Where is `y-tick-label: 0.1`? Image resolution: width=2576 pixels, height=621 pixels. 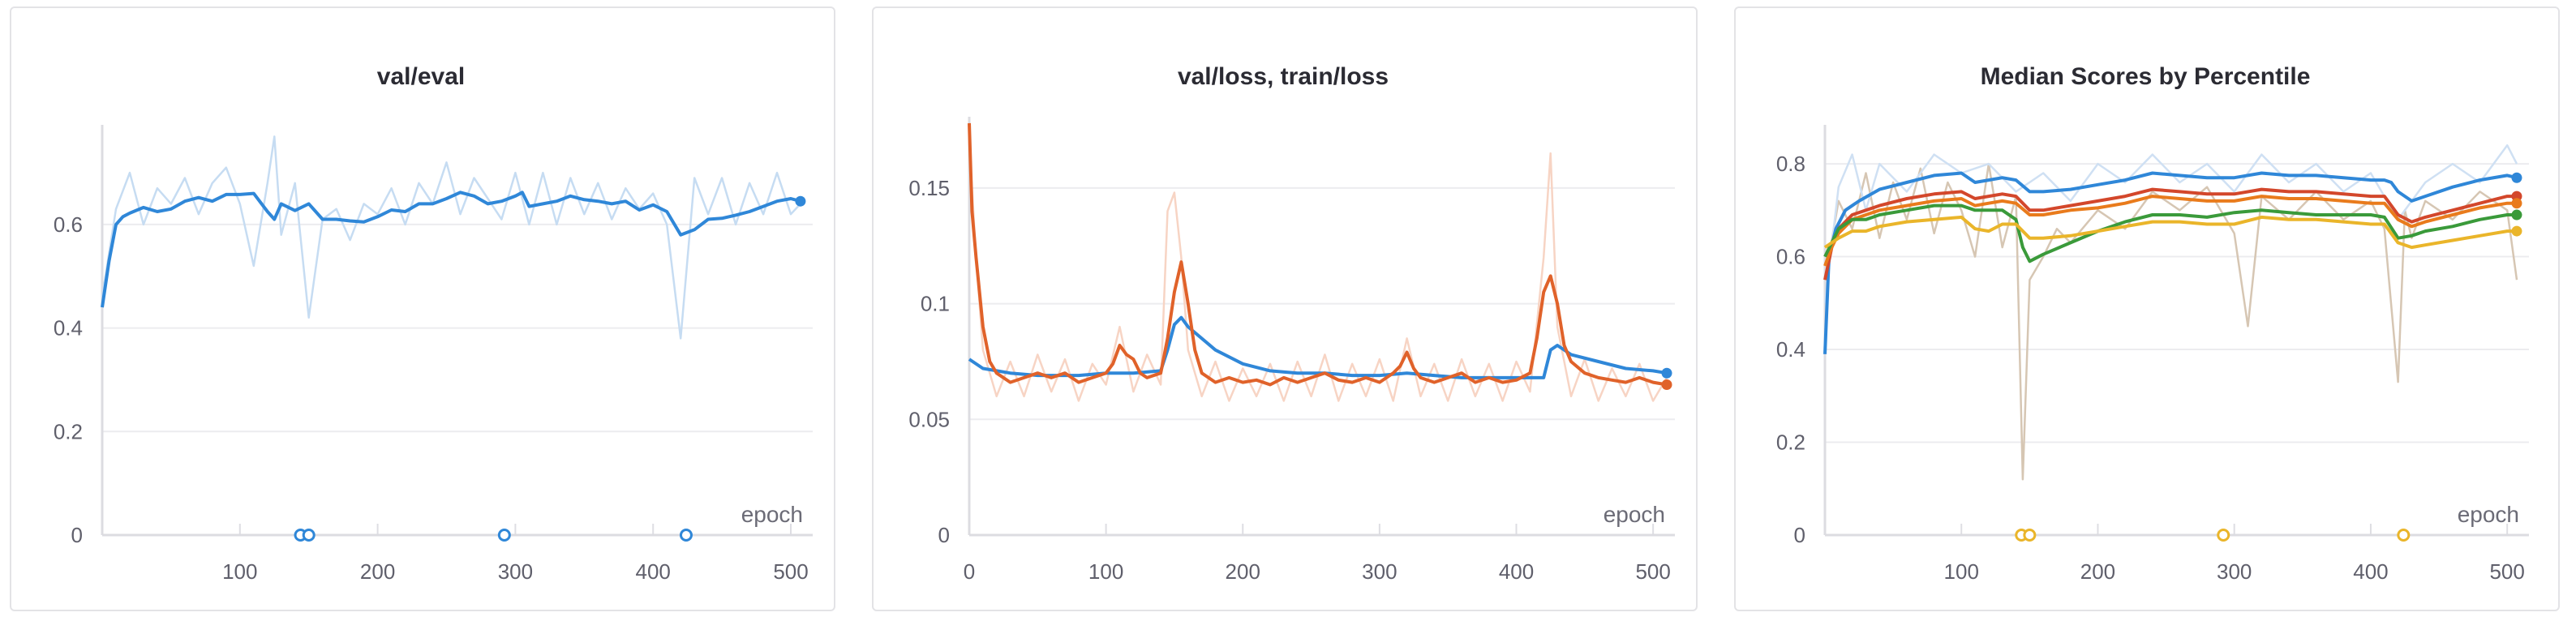 y-tick-label: 0.1 is located at coordinates (935, 304).